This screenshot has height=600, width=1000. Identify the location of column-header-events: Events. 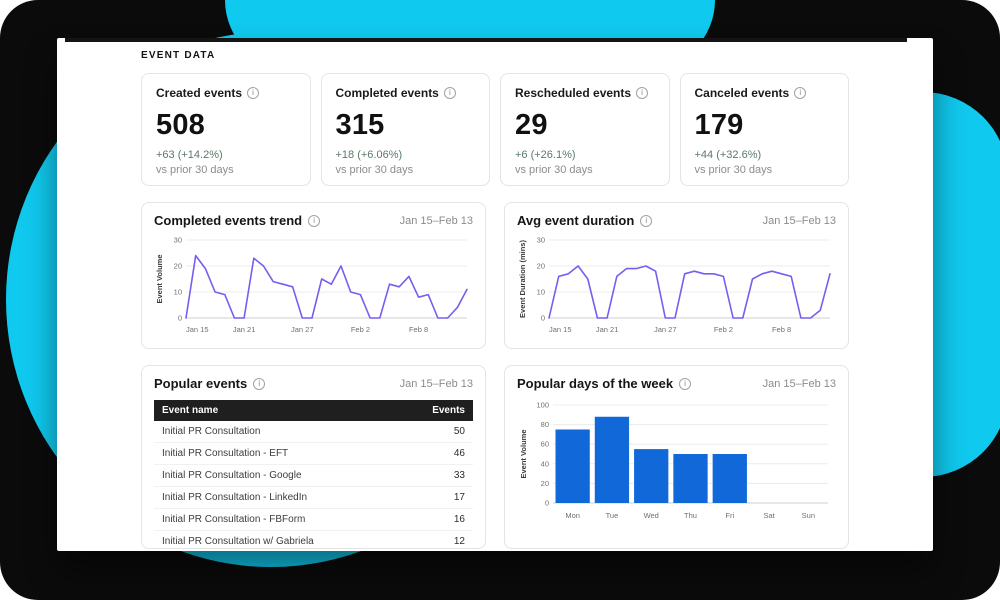
(448, 410).